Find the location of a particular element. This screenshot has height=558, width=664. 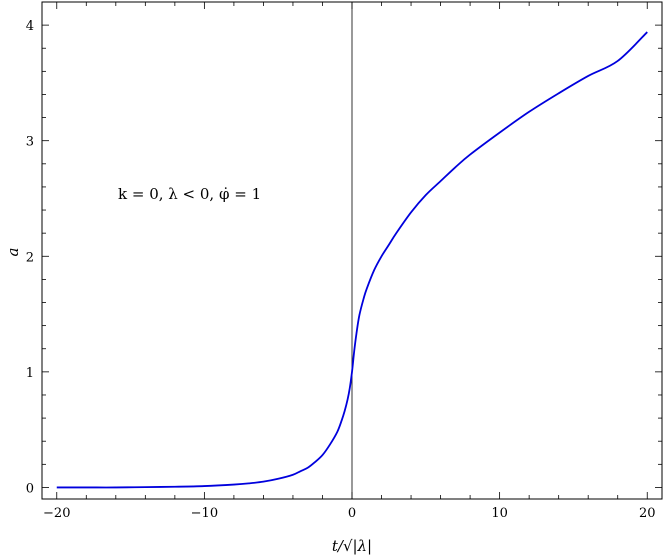

x-tick-label: 20 is located at coordinates (647, 513).